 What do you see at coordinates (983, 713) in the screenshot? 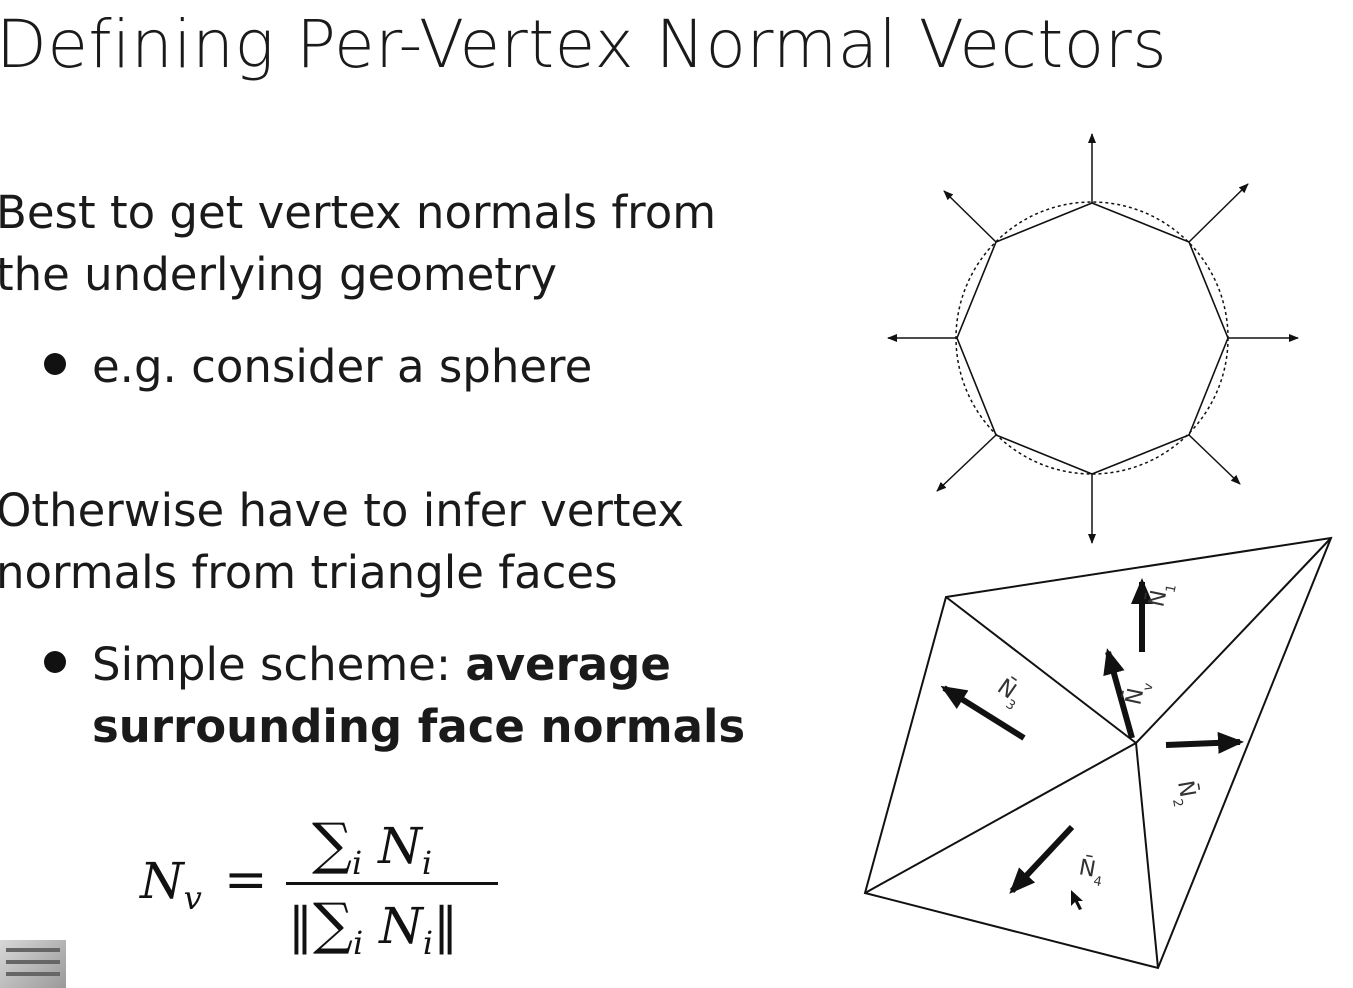
I see `face-normal-n3-arrow` at bounding box center [983, 713].